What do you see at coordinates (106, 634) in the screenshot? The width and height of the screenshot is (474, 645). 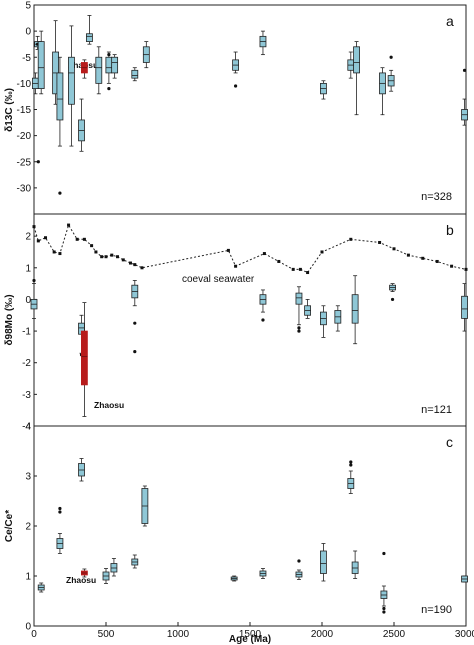 I see `x-tick-label: 500` at bounding box center [106, 634].